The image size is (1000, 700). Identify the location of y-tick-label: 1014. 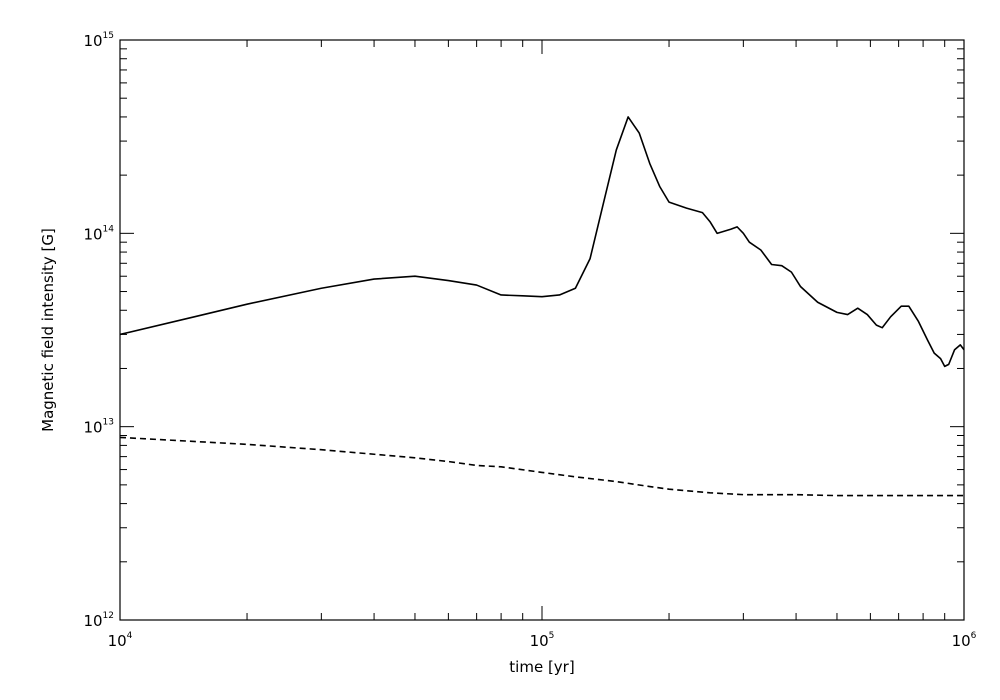
(98, 233).